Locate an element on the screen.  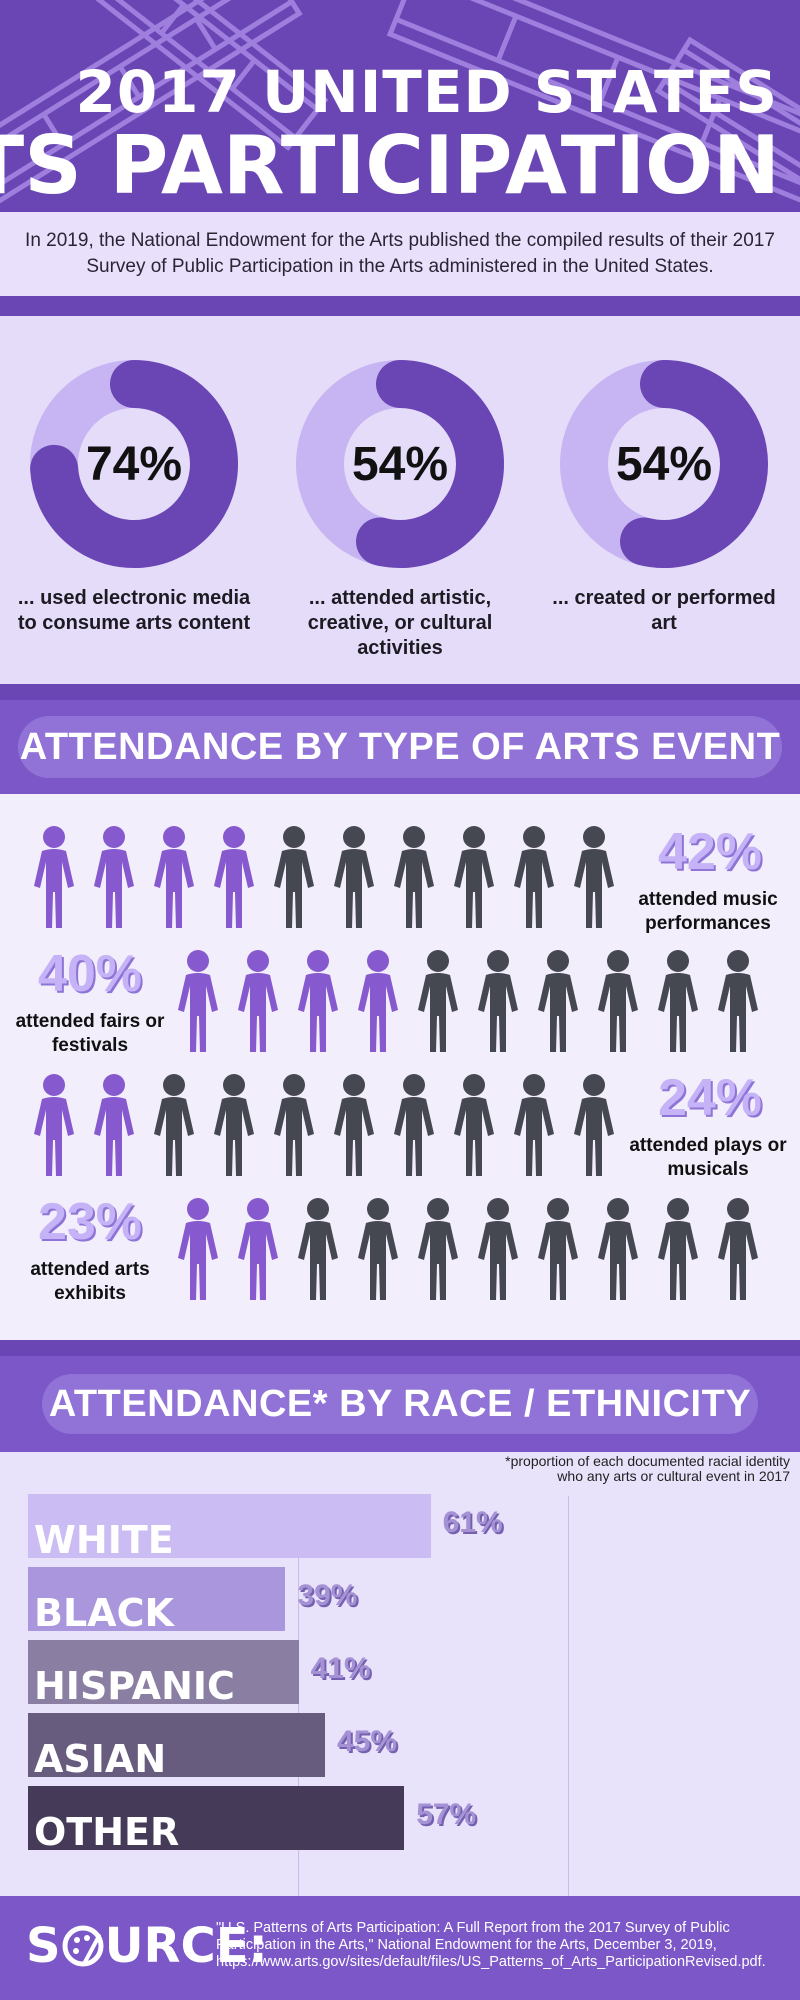
donut-caption: ... created or performed art is located at coordinates (664, 610).